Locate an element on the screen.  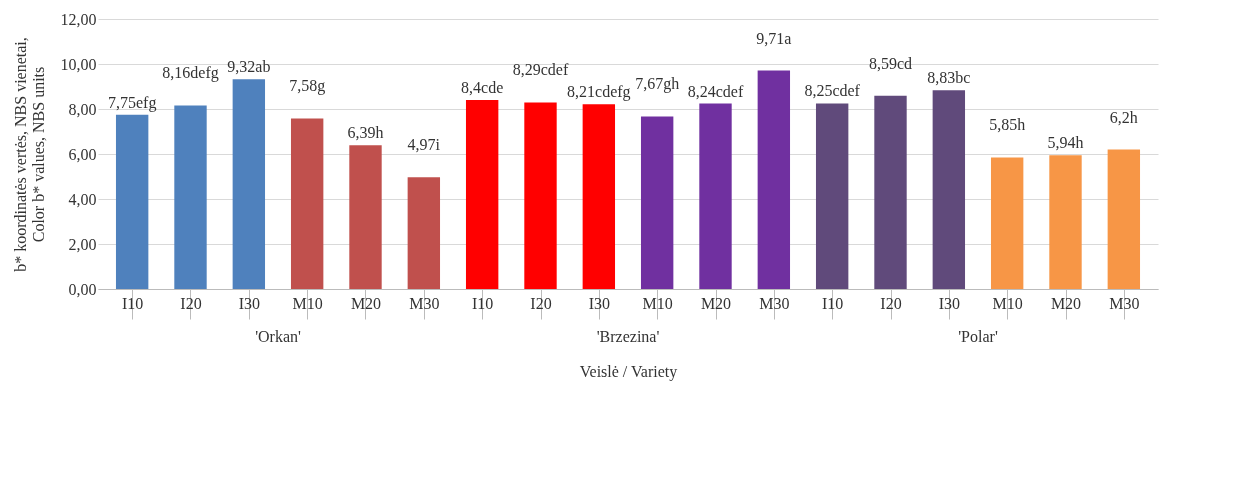
x-axis-title: Veislė / Variety is located at coordinates (628, 372).